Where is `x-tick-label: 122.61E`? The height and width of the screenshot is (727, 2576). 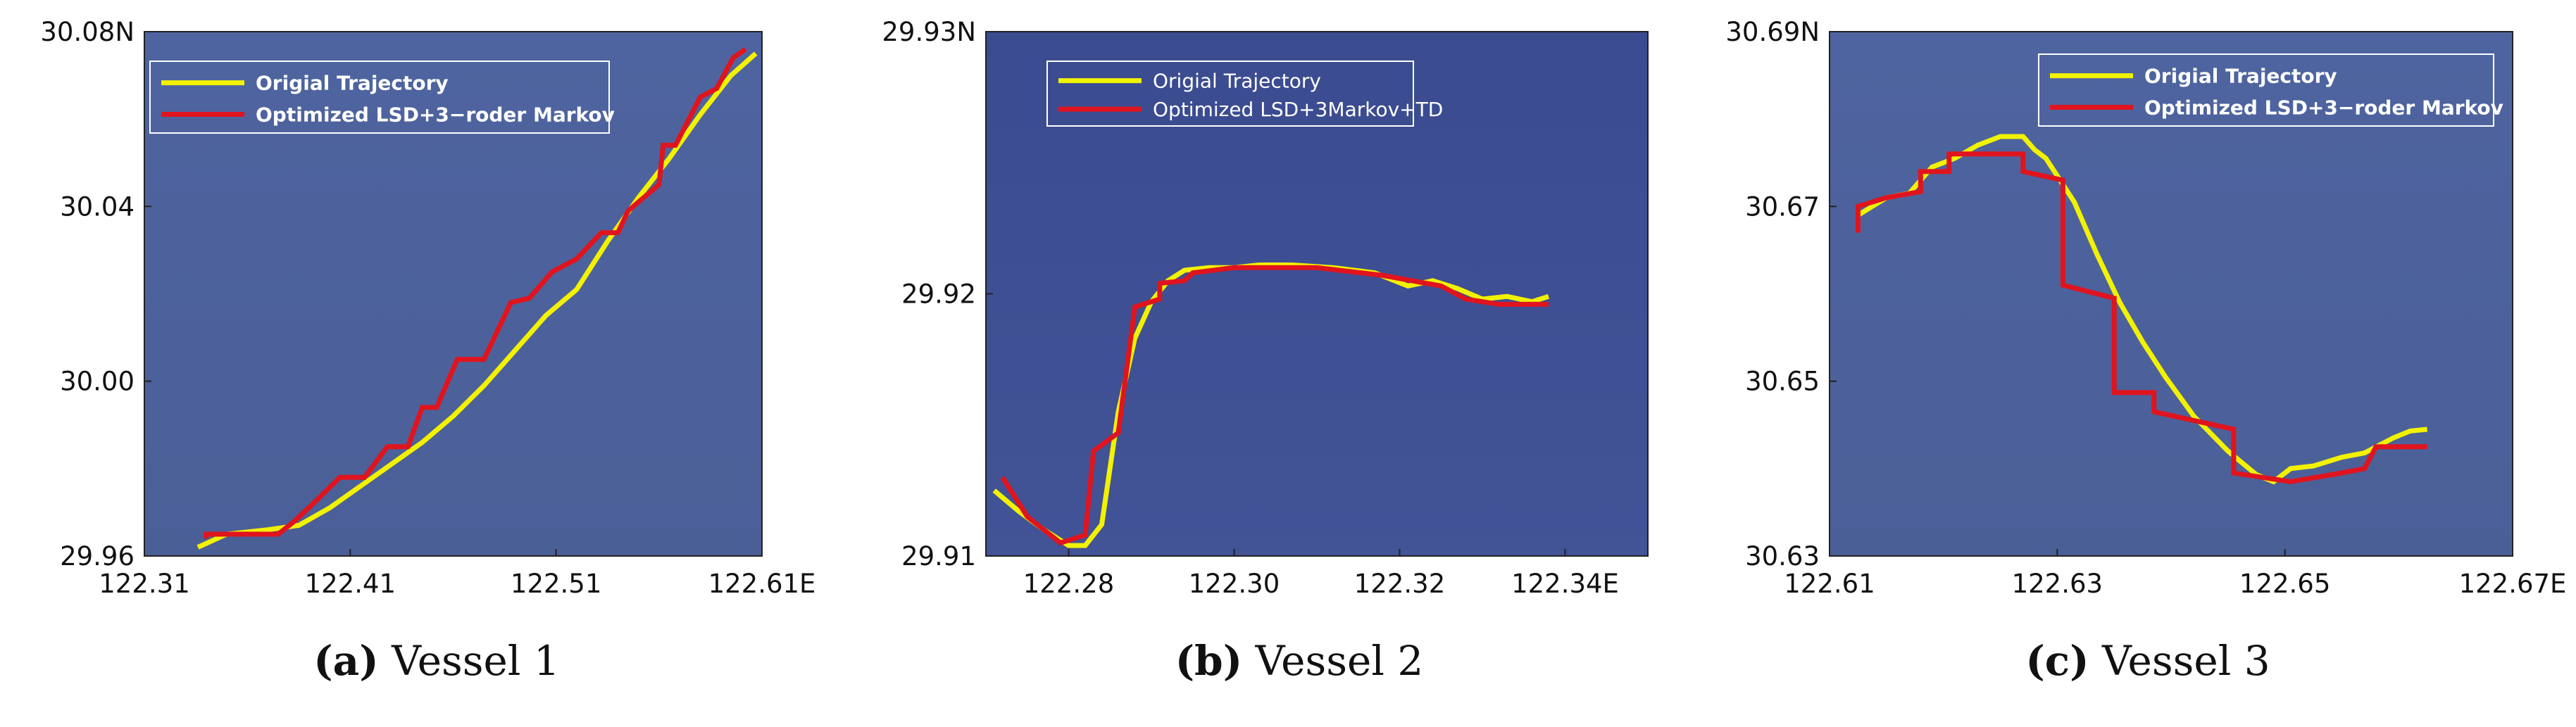 x-tick-label: 122.61E is located at coordinates (762, 584).